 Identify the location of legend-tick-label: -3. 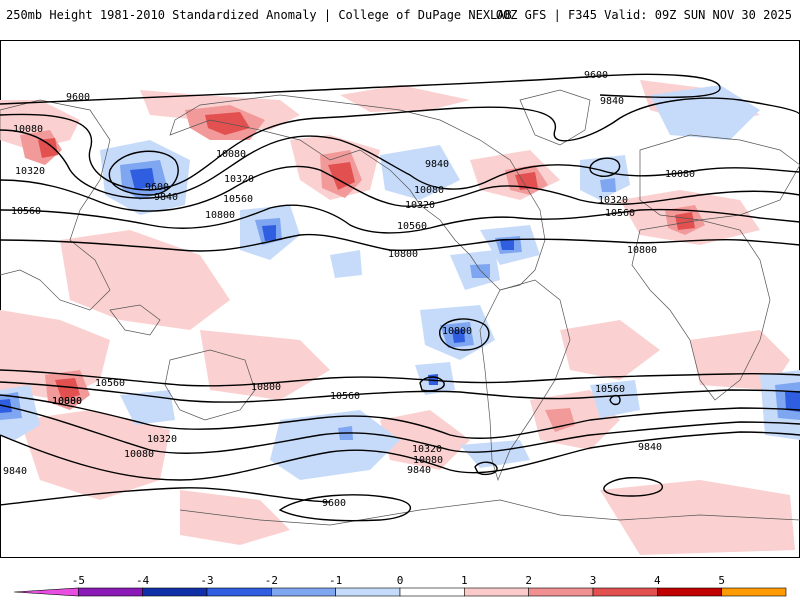
(206, 580).